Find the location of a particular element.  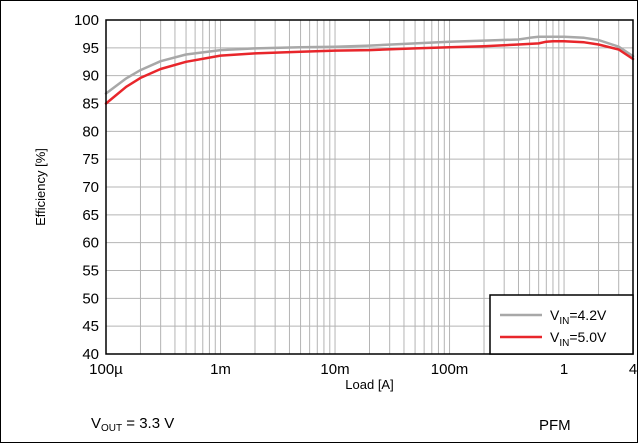

legend-label-tail: =5.0V is located at coordinates (588, 337).